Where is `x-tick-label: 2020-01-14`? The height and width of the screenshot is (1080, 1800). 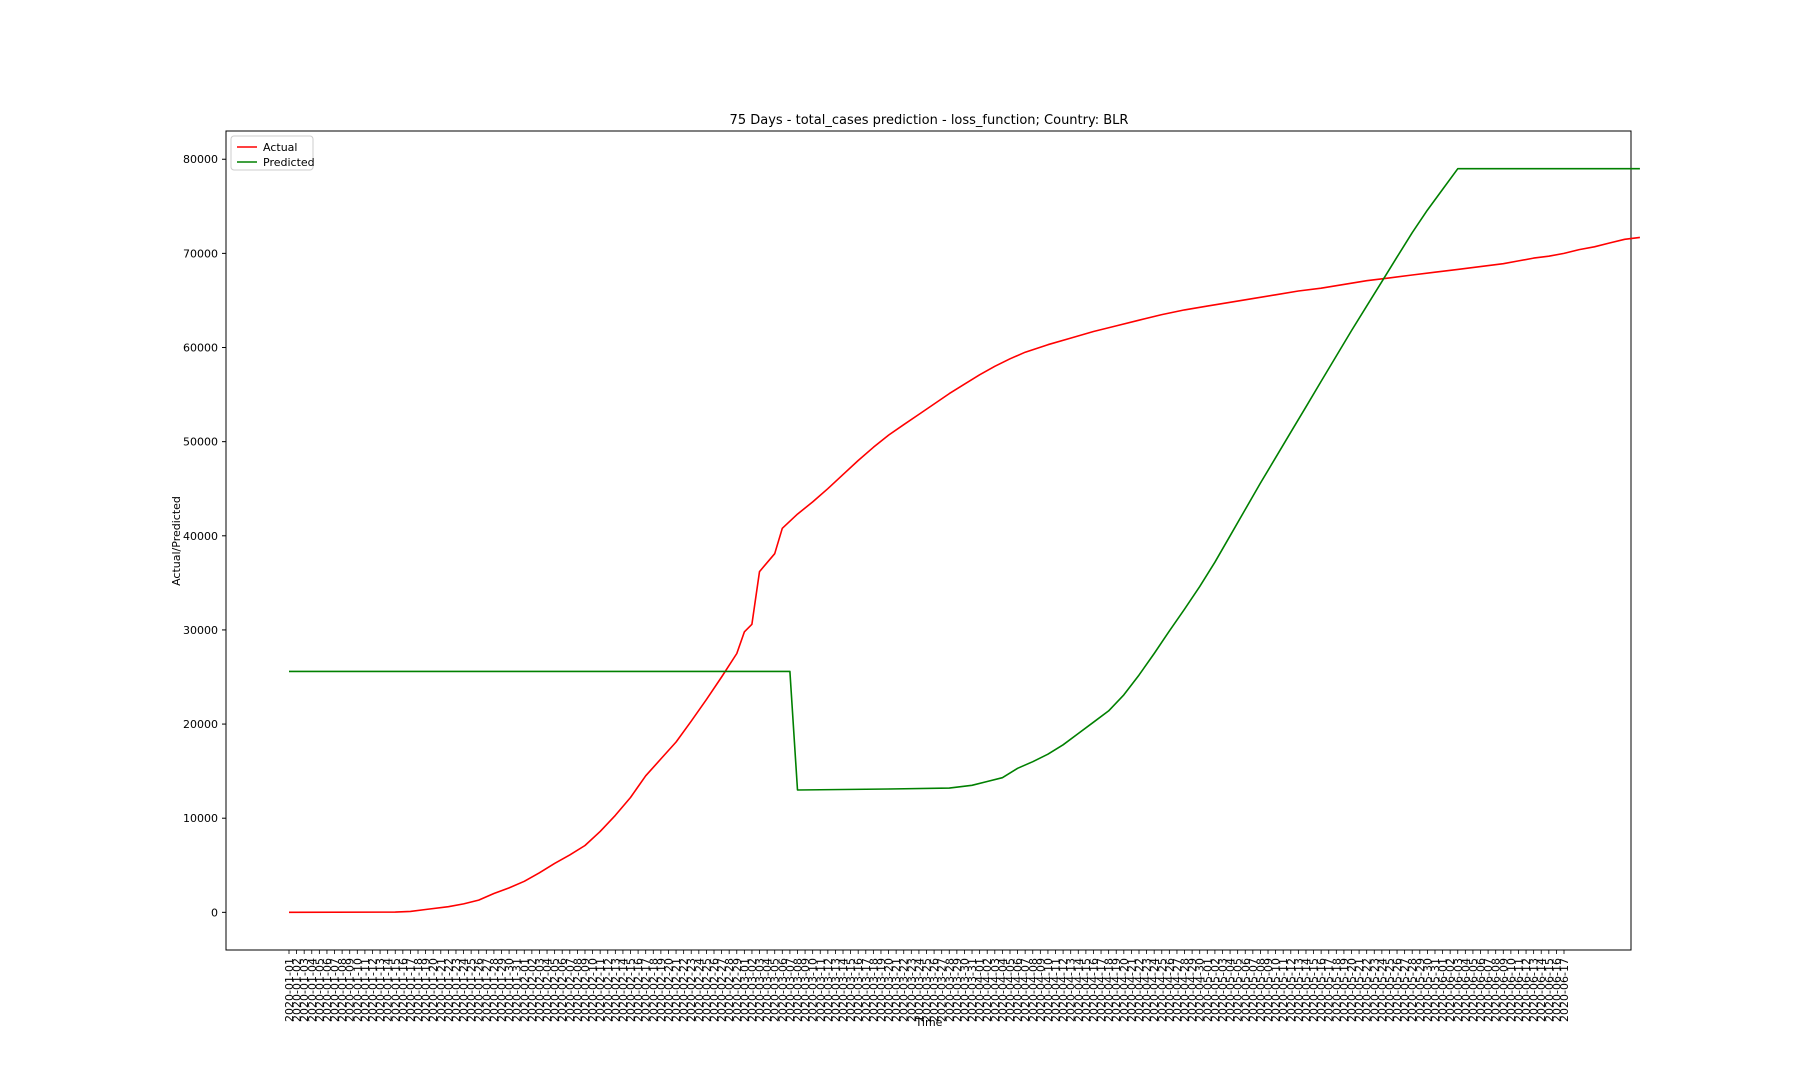
x-tick-label: 2020-01-14 is located at coordinates (388, 990).